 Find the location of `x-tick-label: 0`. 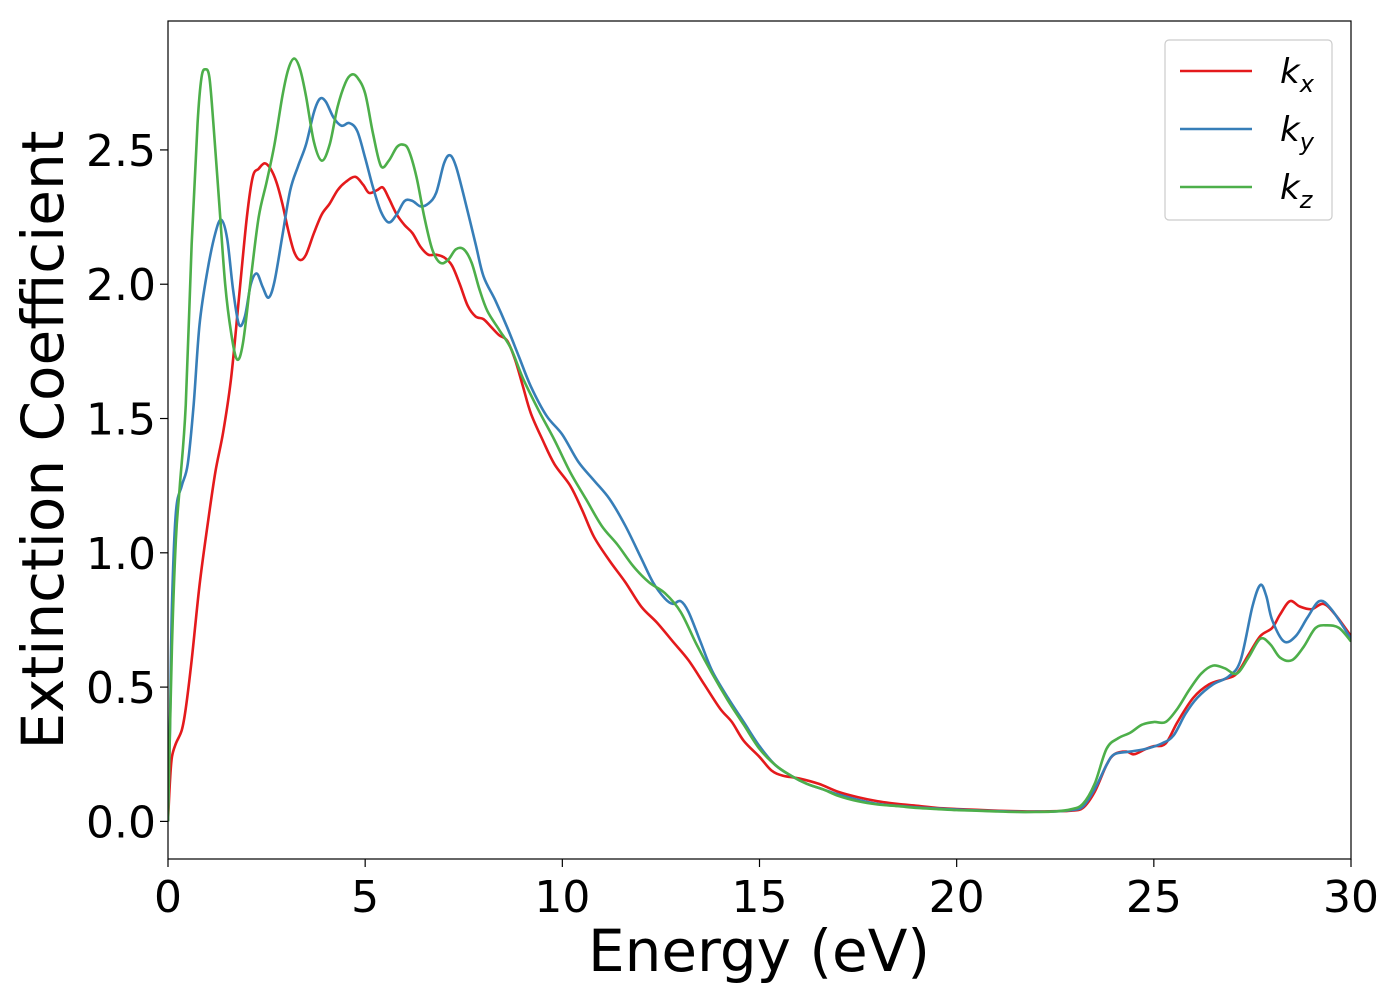

x-tick-label: 0 is located at coordinates (168, 897).